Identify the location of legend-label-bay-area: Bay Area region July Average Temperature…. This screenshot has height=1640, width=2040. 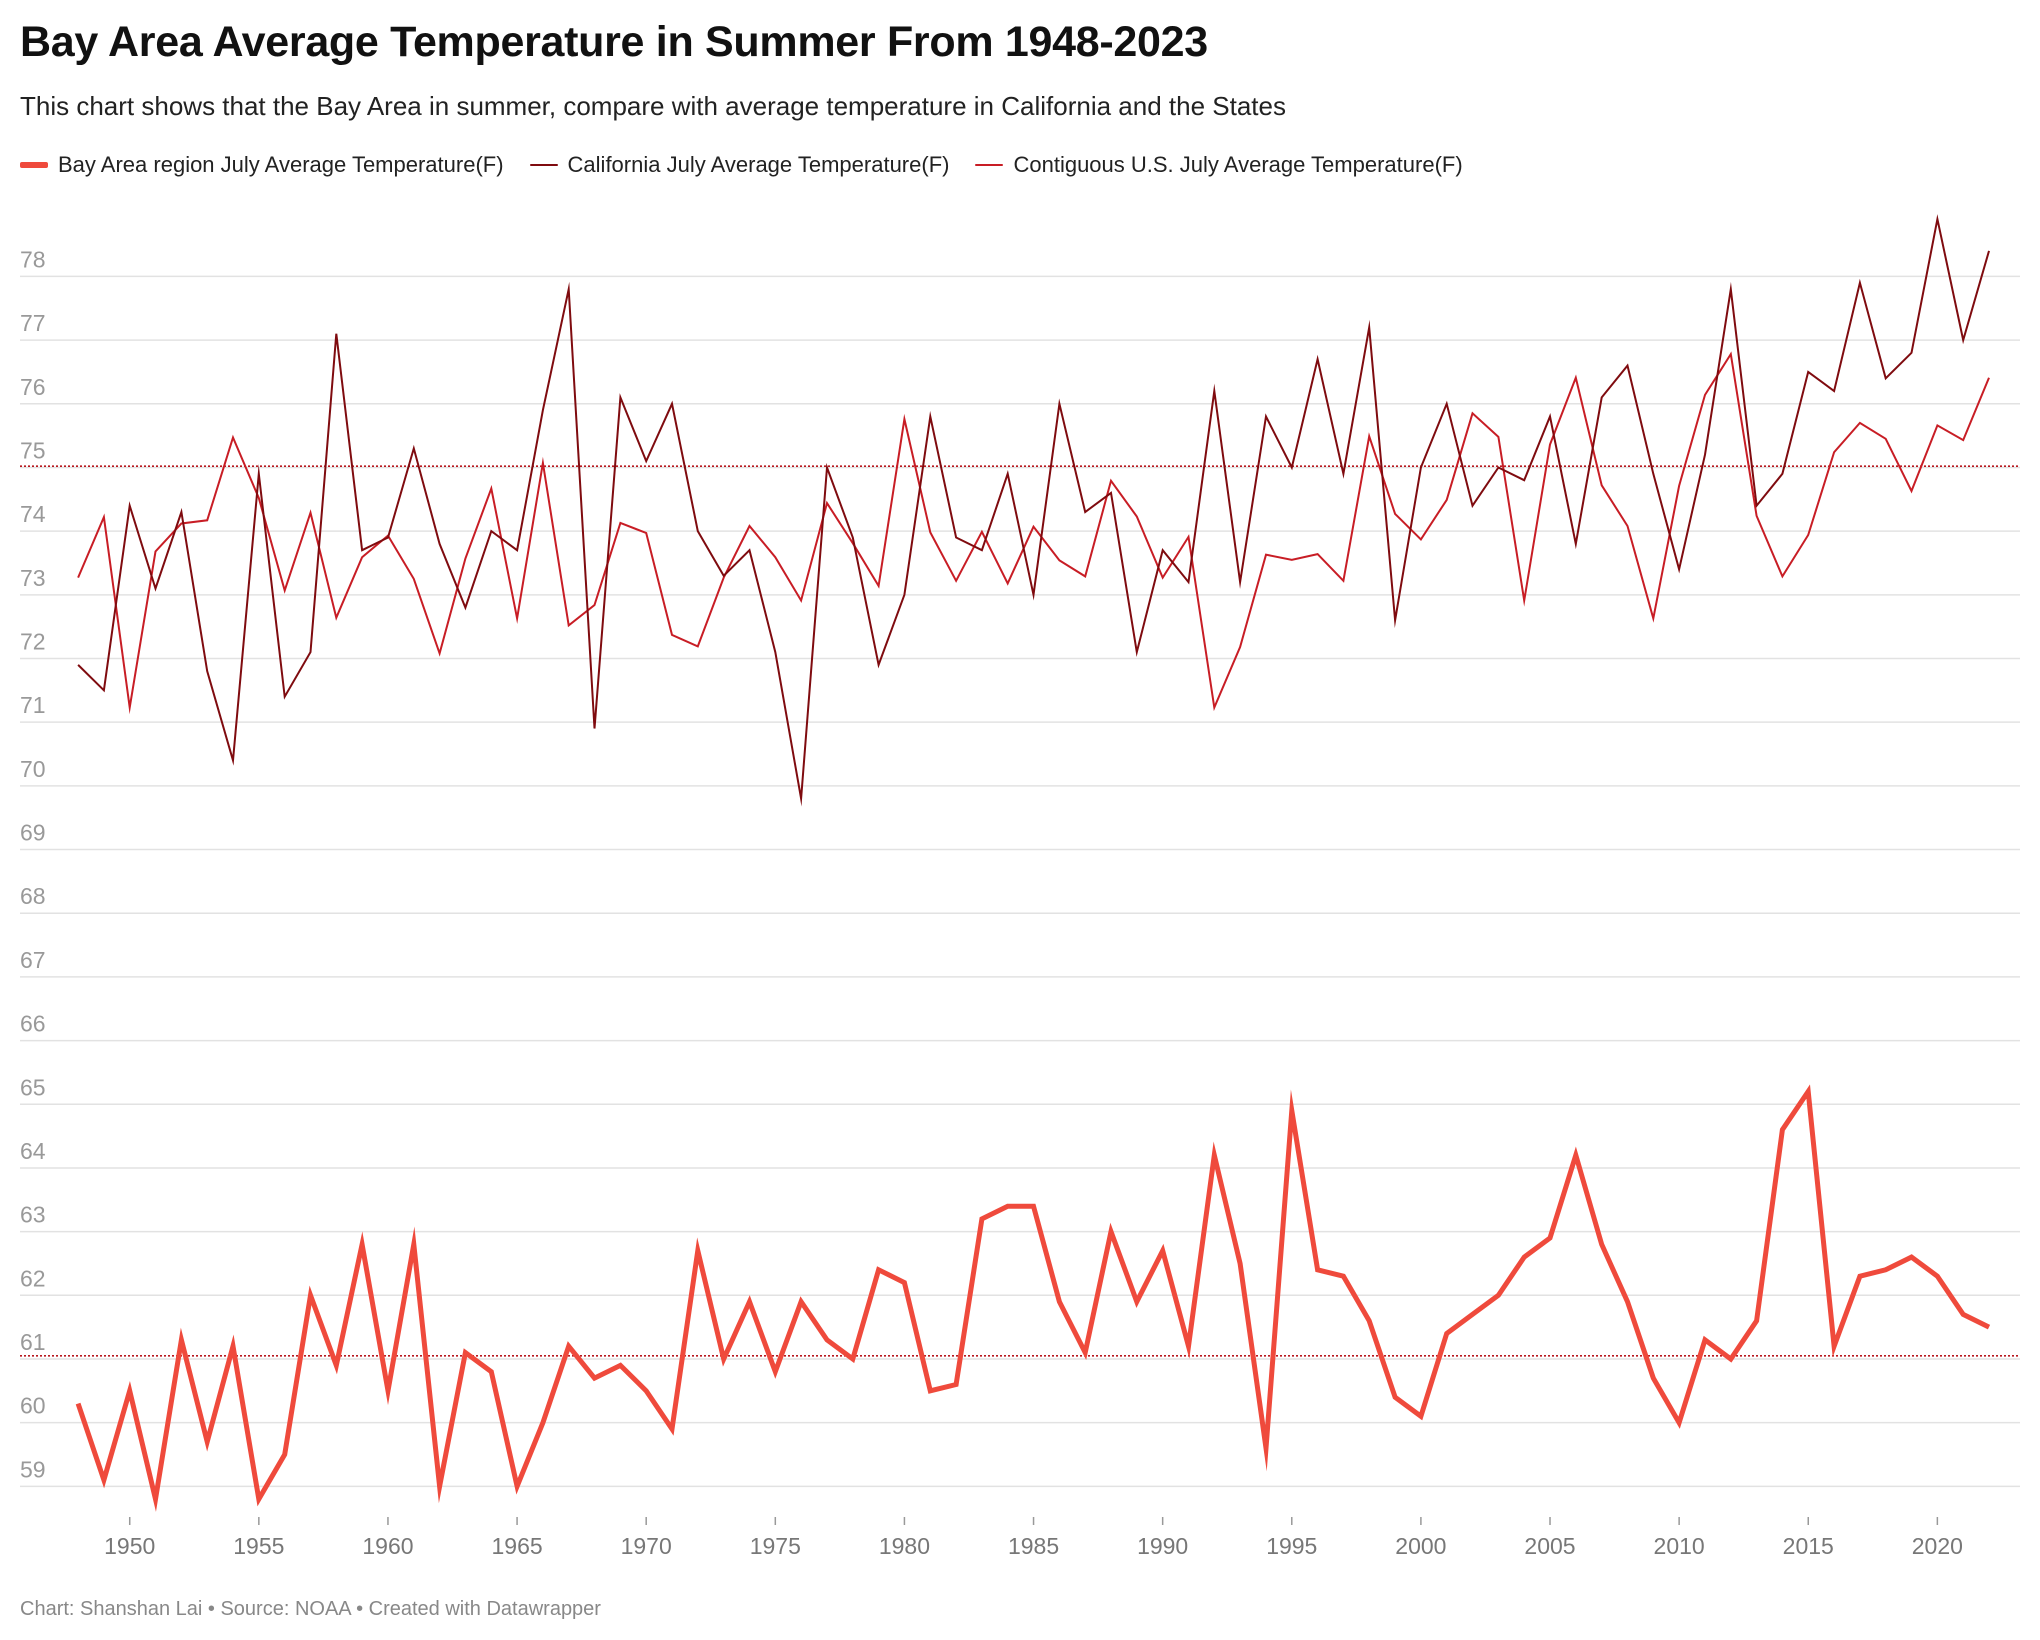
(281, 164).